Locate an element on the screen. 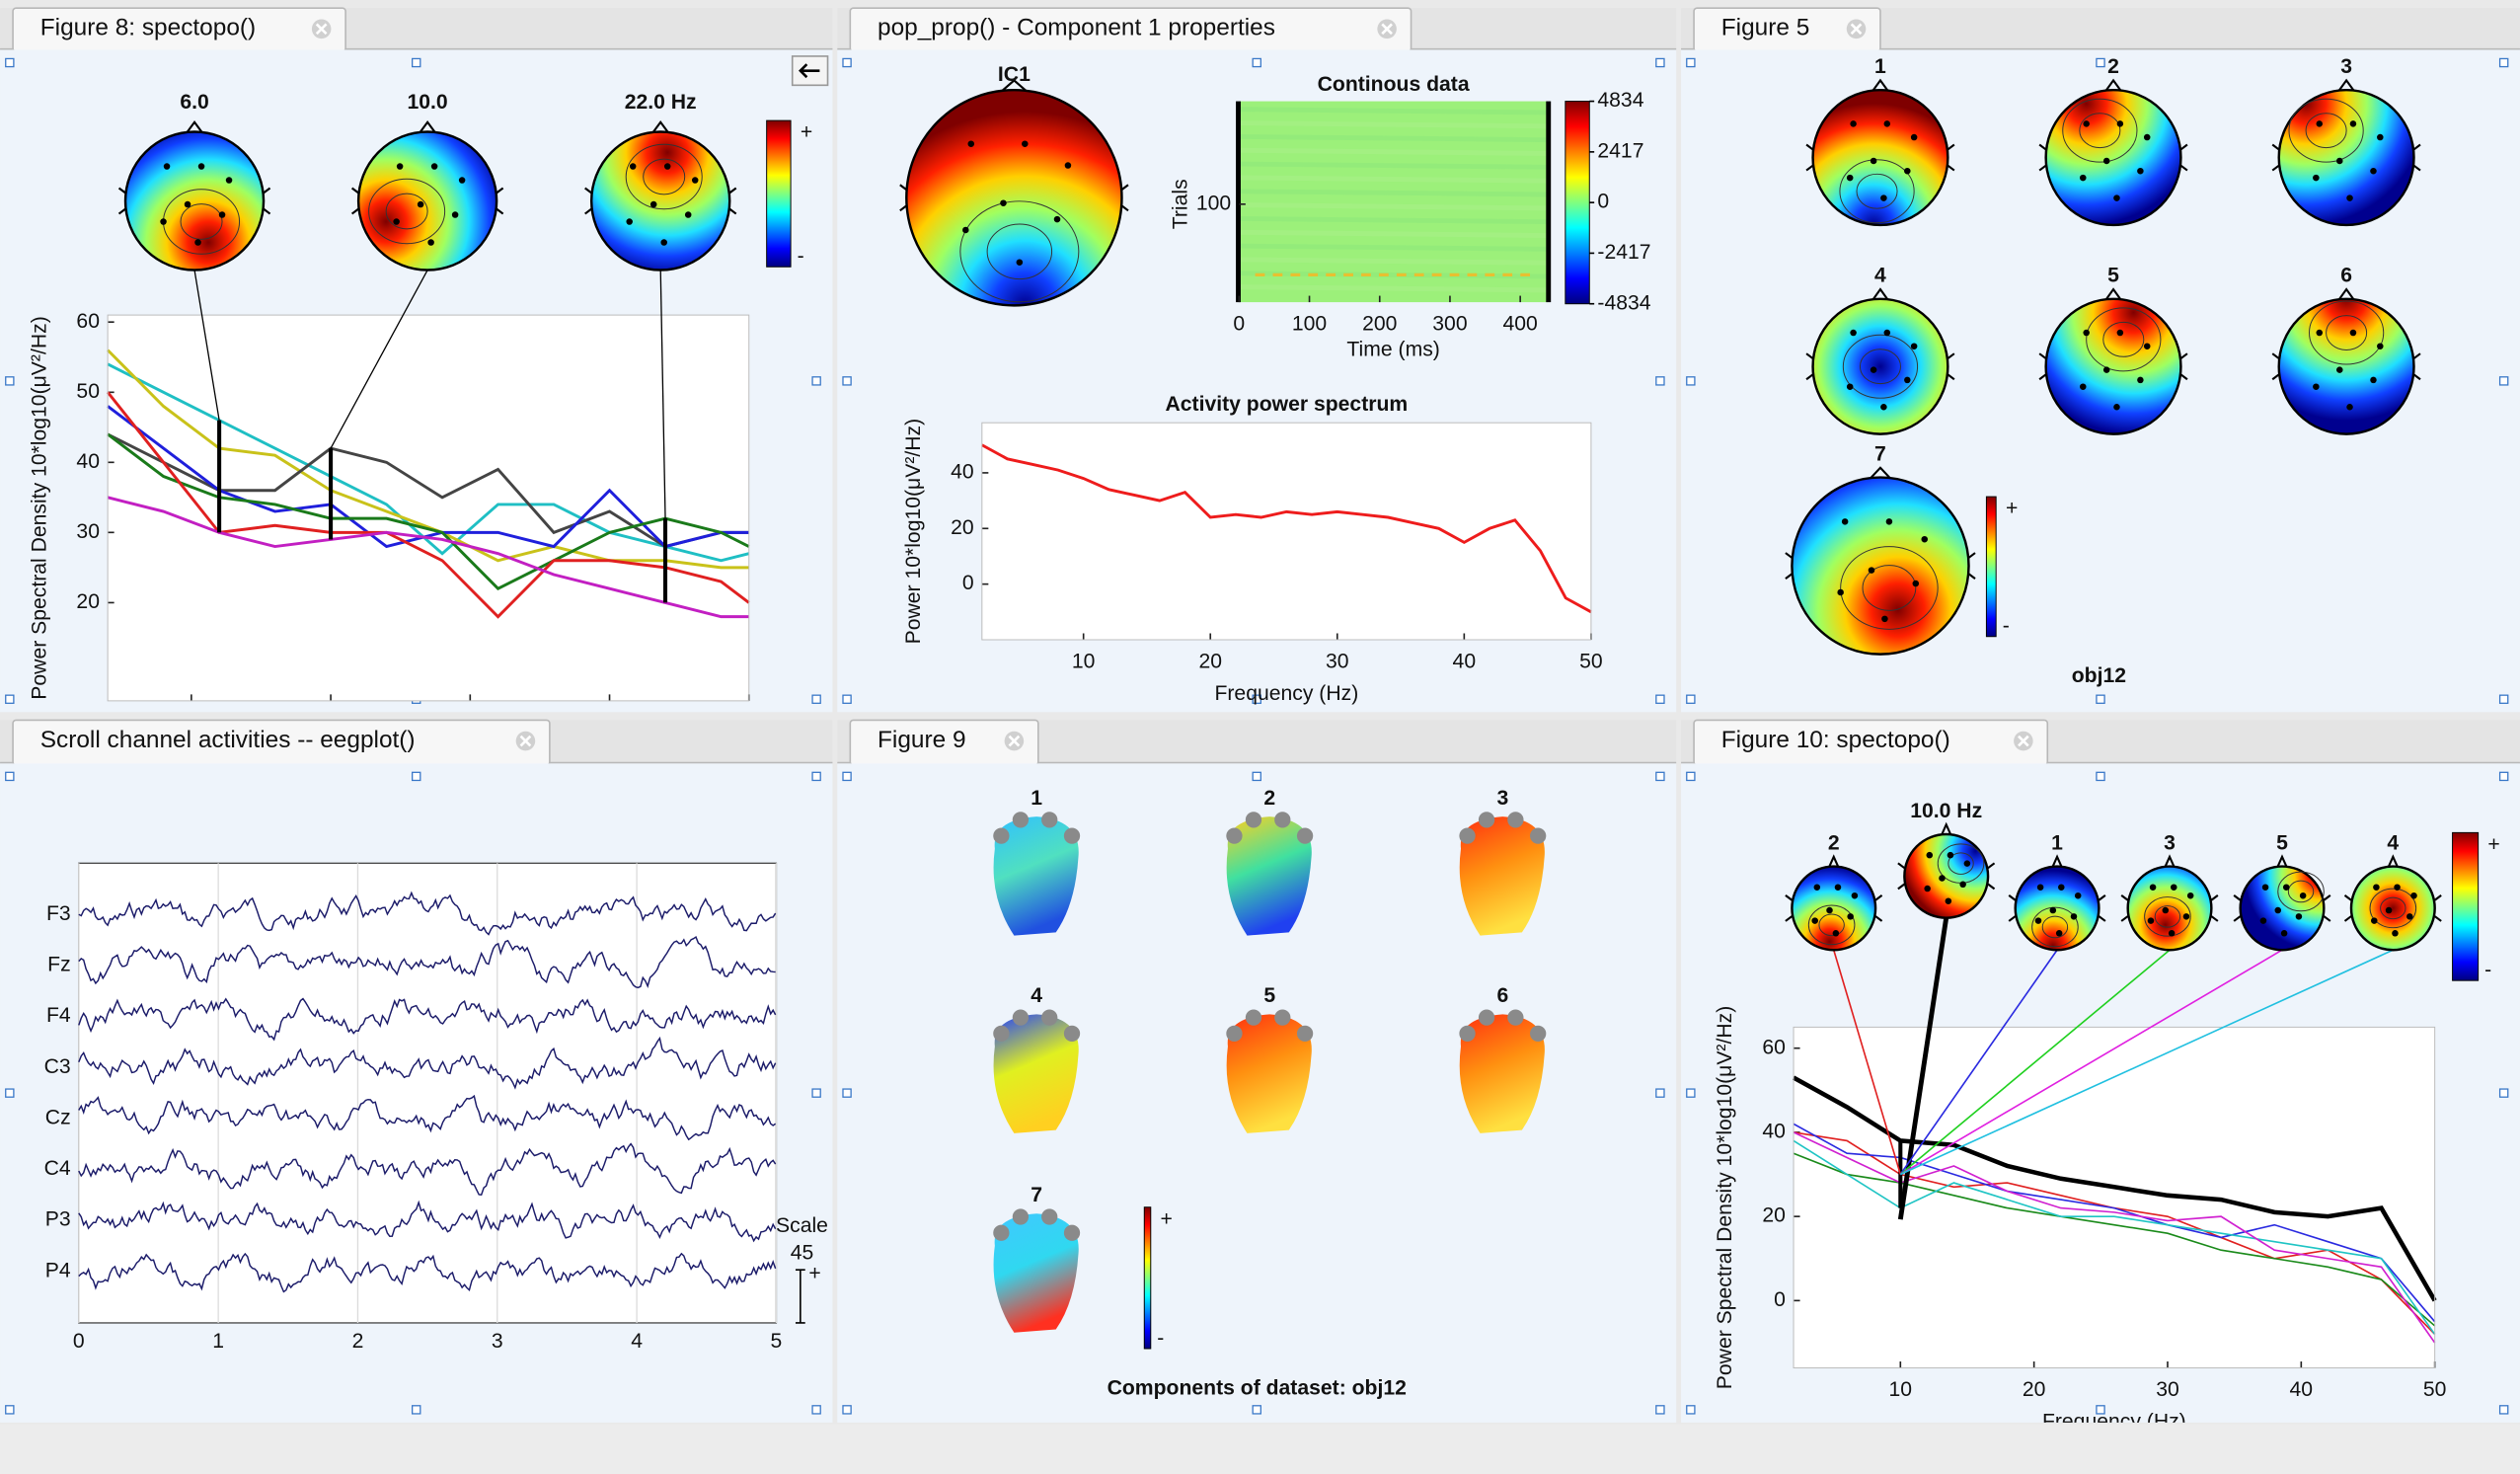 The width and height of the screenshot is (2520, 1474). x-tick-label: 10 is located at coordinates (1084, 661).